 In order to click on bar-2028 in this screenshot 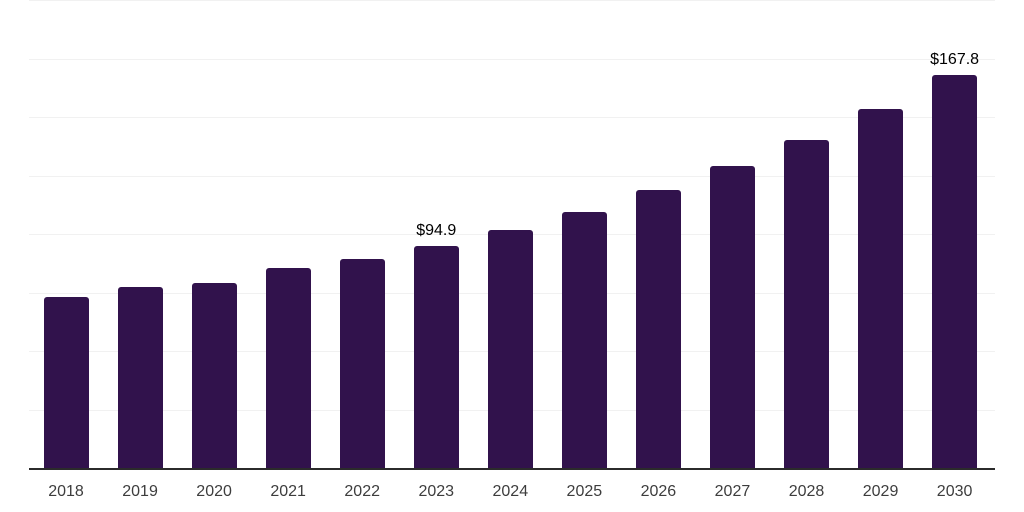, I will do `click(806, 304)`.